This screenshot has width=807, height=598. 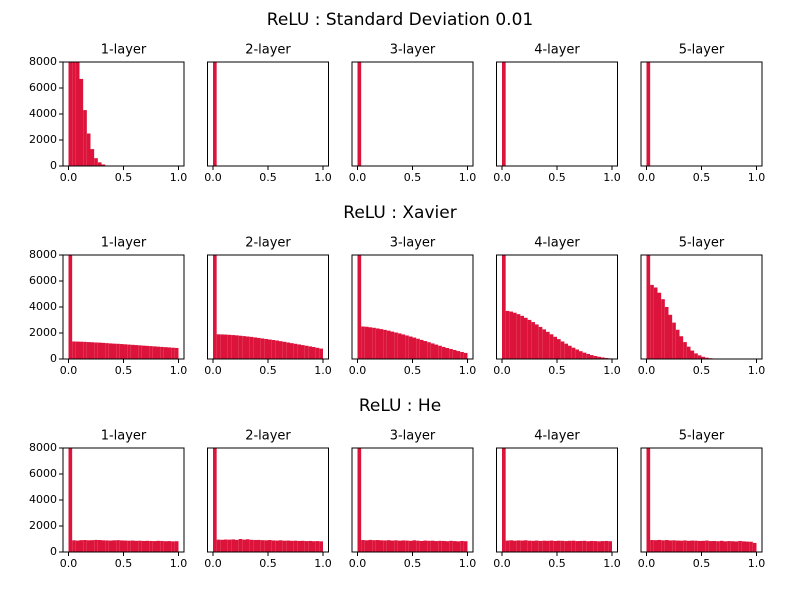 I want to click on section-title: ReLU : Standard Deviation 0.01, so click(x=400, y=20).